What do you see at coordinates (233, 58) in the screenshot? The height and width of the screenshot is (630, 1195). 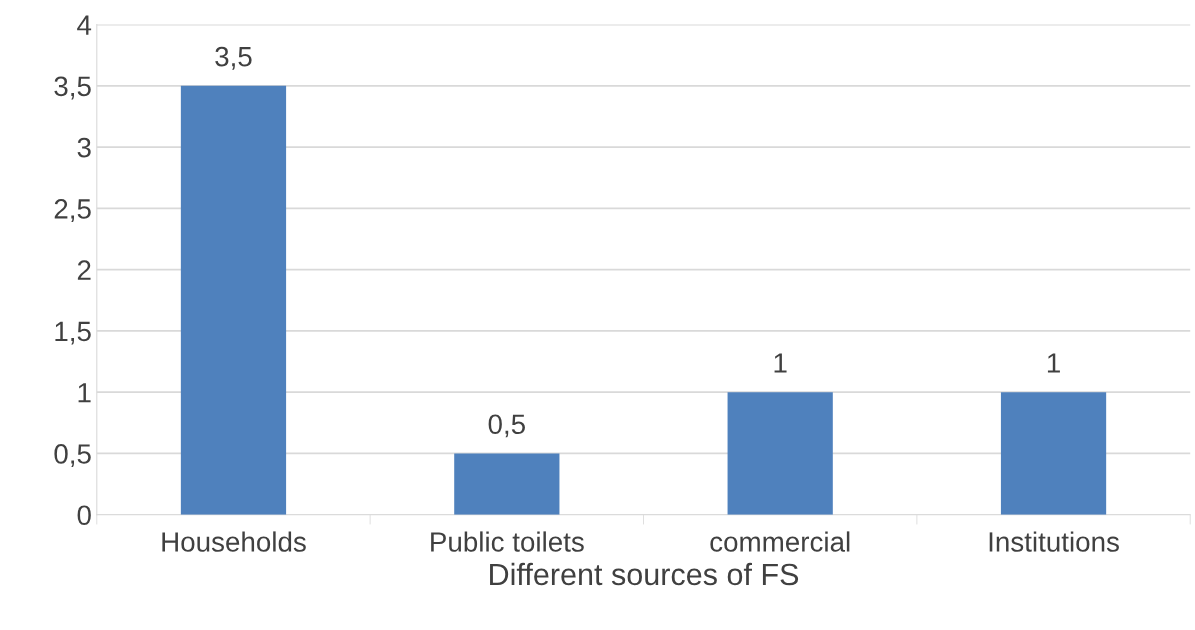 I see `data-label: 3,5` at bounding box center [233, 58].